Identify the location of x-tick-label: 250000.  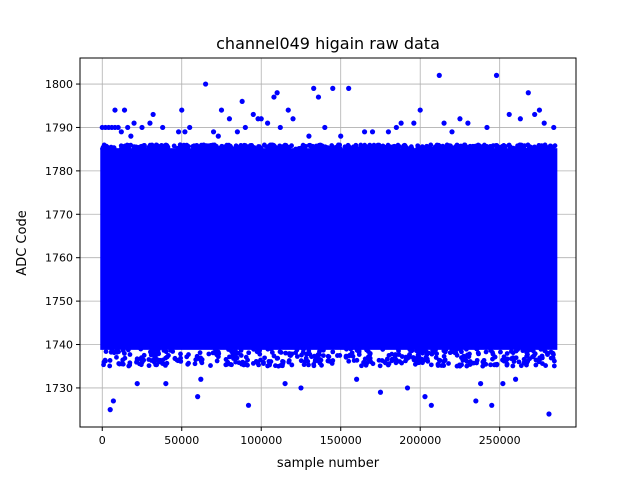
(500, 440).